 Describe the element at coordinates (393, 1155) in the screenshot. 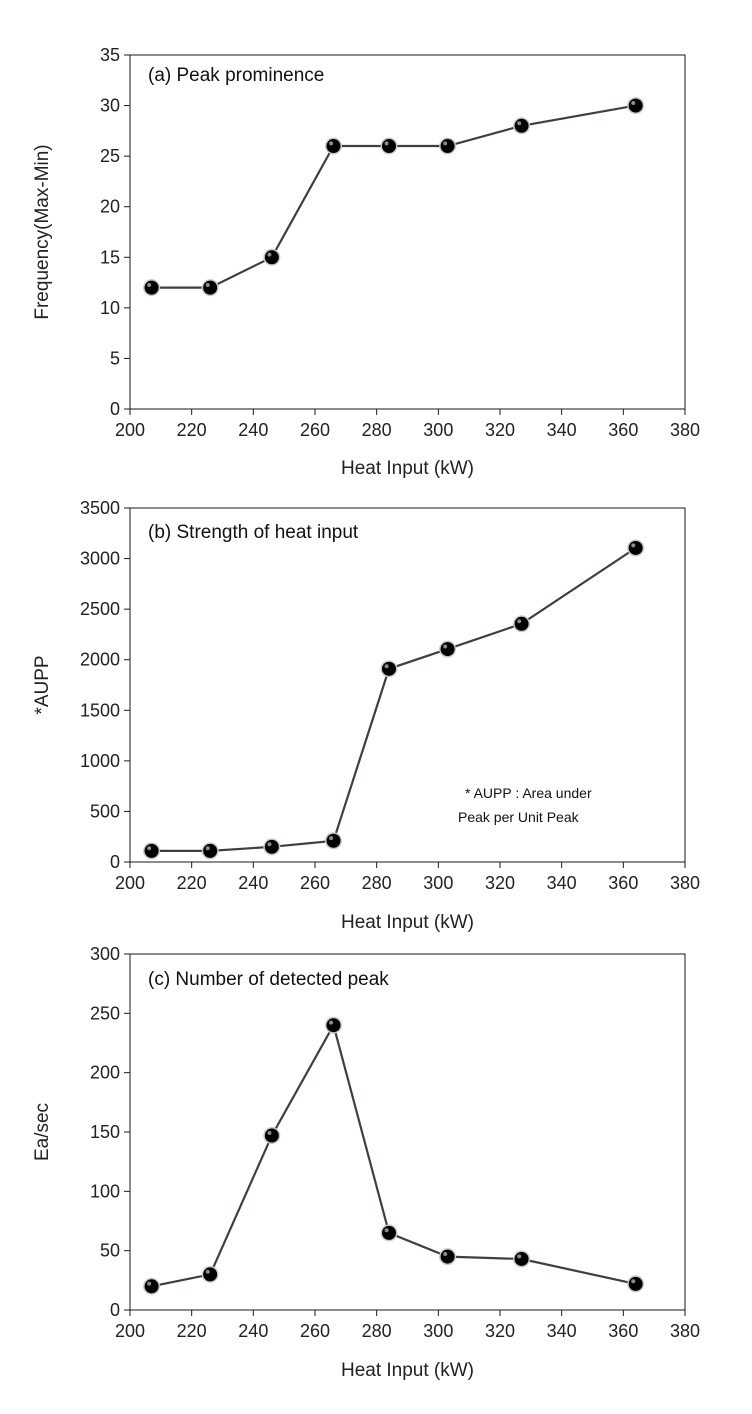

I see `series-line-c` at that location.